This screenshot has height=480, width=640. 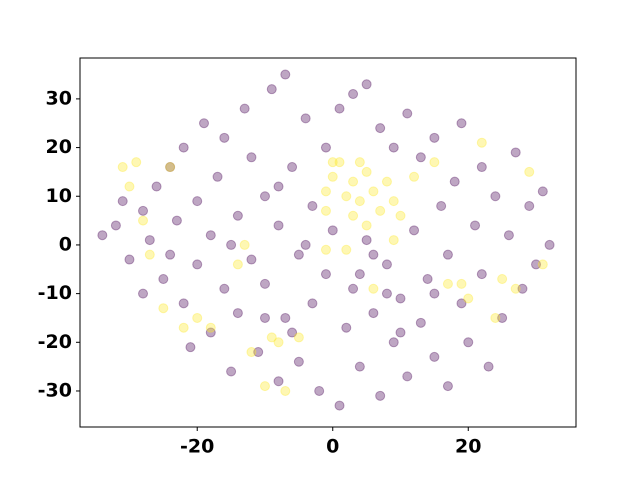 What do you see at coordinates (55, 293) in the screenshot?
I see `y-tick-label: -10` at bounding box center [55, 293].